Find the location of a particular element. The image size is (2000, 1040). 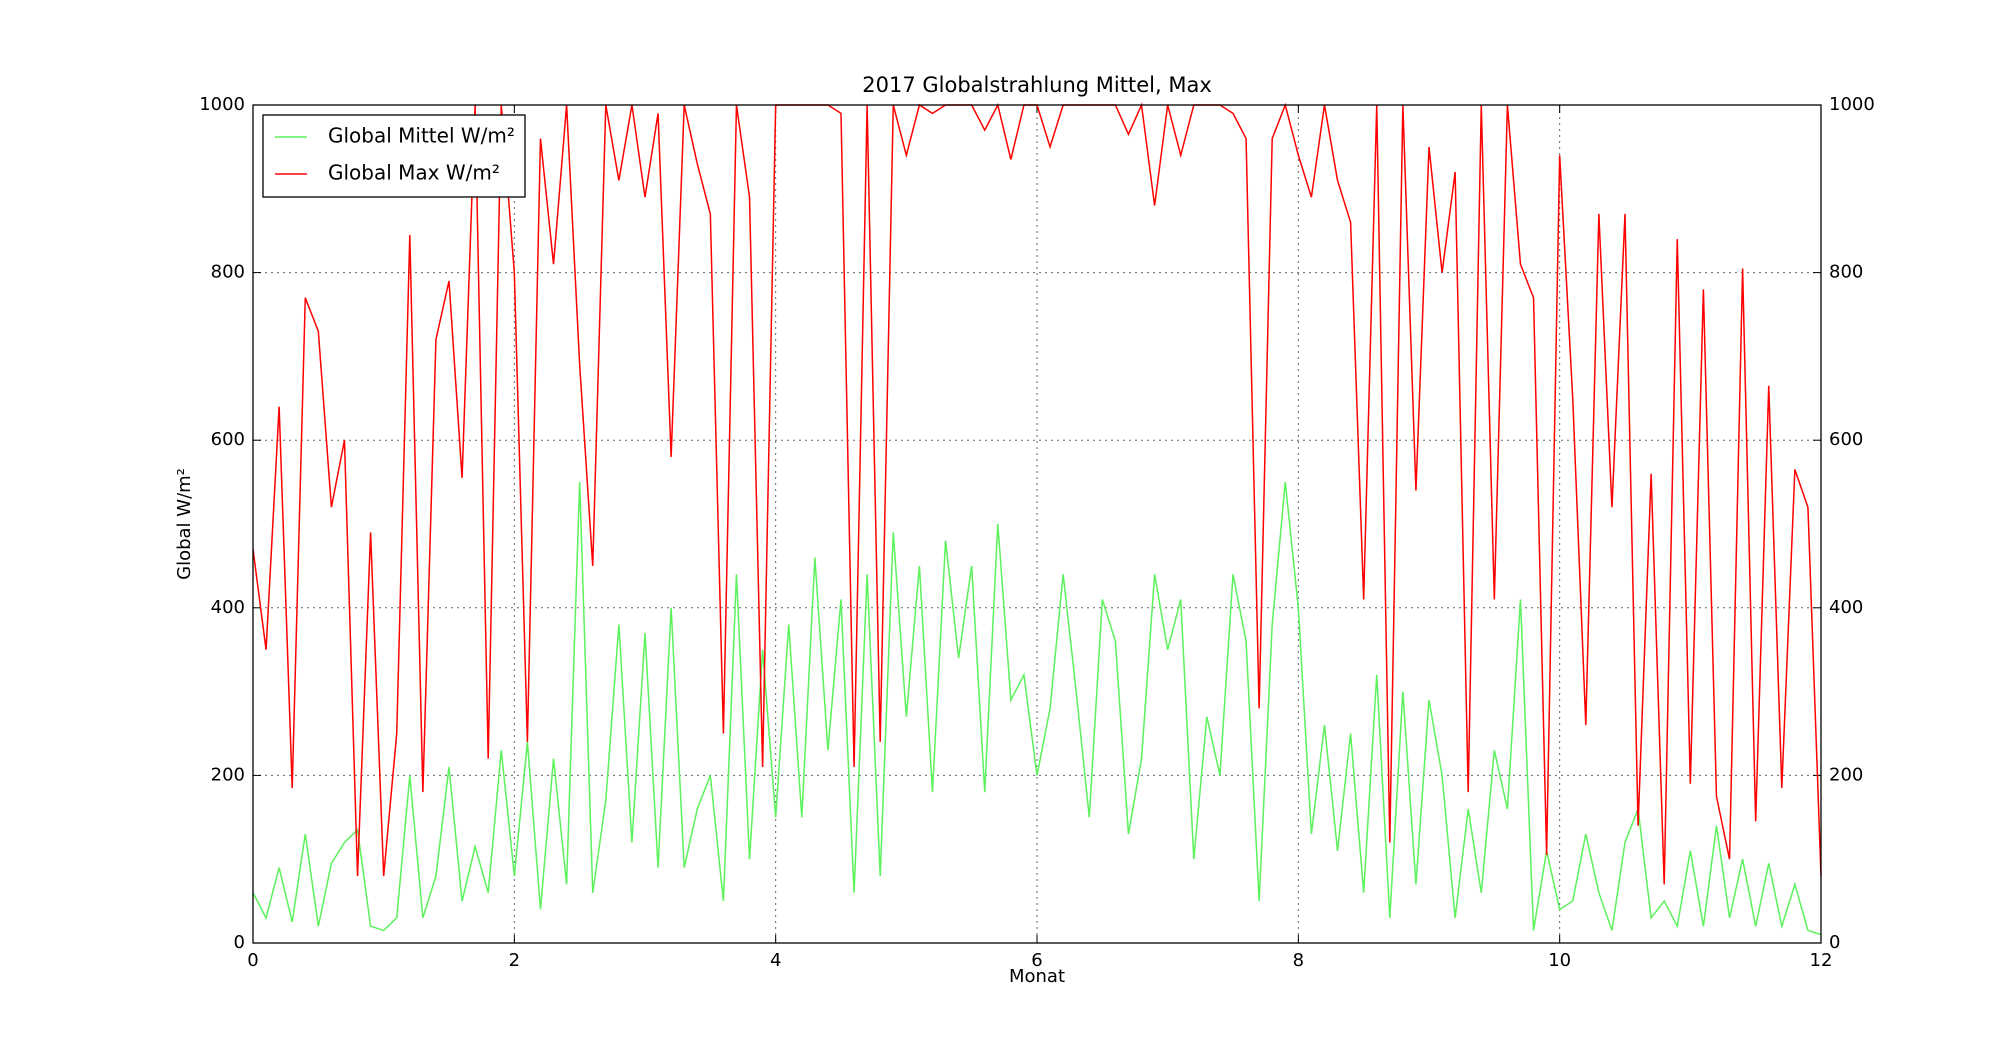

y2-tick-label: 400 is located at coordinates (1846, 607).